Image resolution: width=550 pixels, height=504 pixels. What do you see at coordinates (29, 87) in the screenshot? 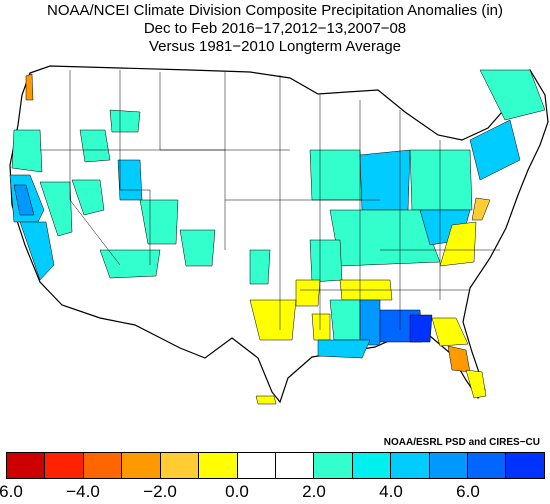
I see `anomaly-region-dry-strong` at bounding box center [29, 87].